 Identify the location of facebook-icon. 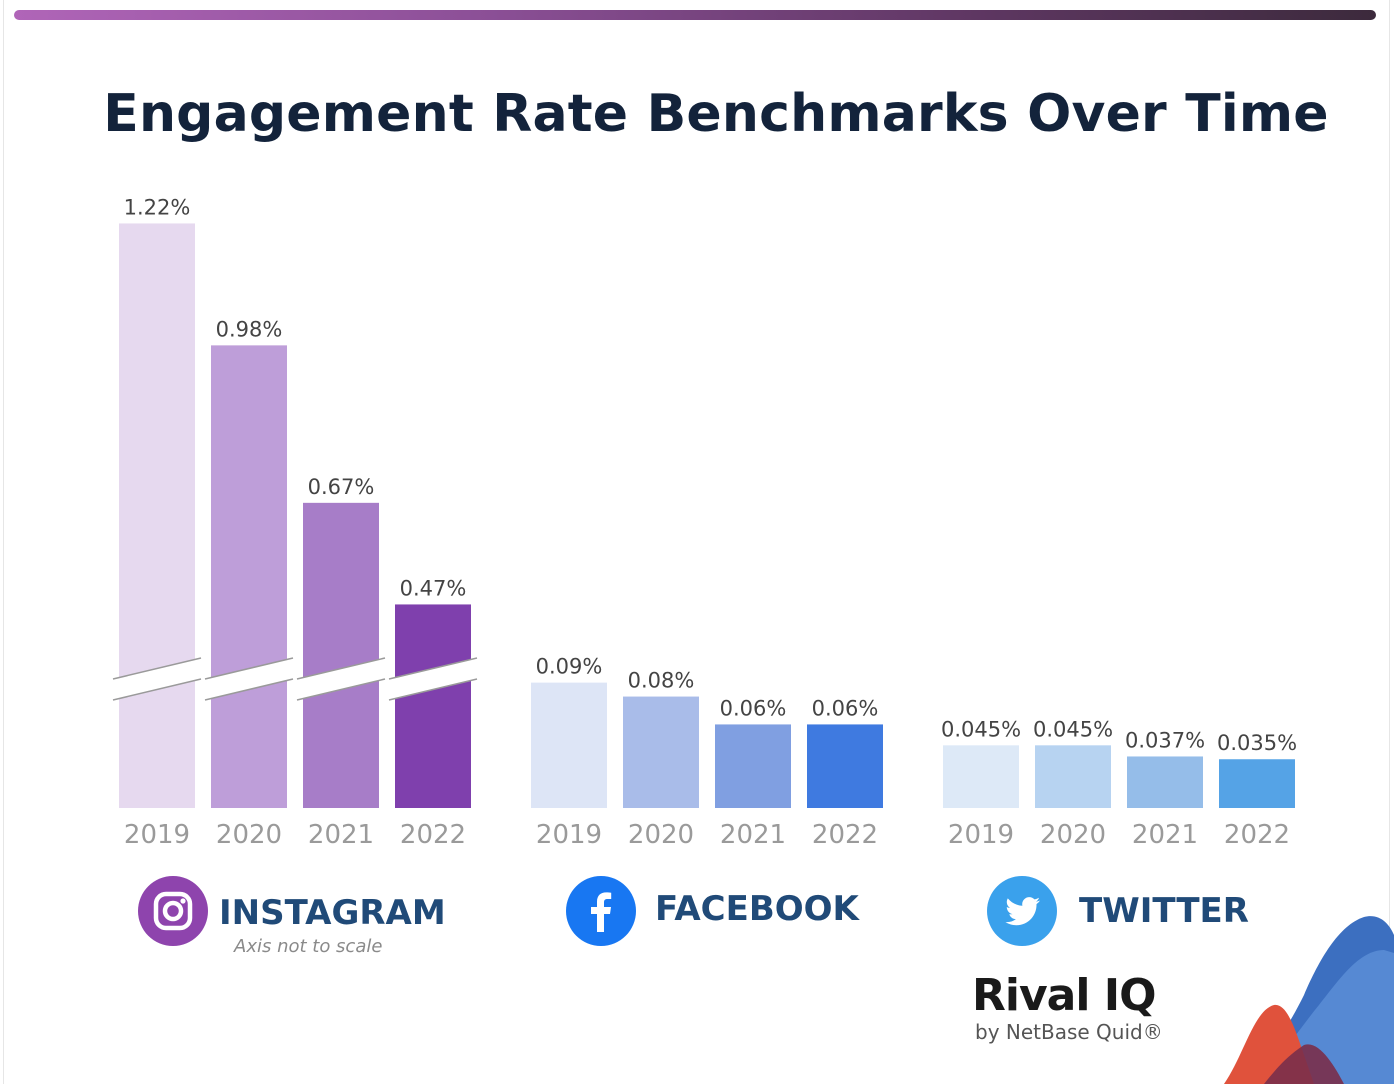
(601, 911).